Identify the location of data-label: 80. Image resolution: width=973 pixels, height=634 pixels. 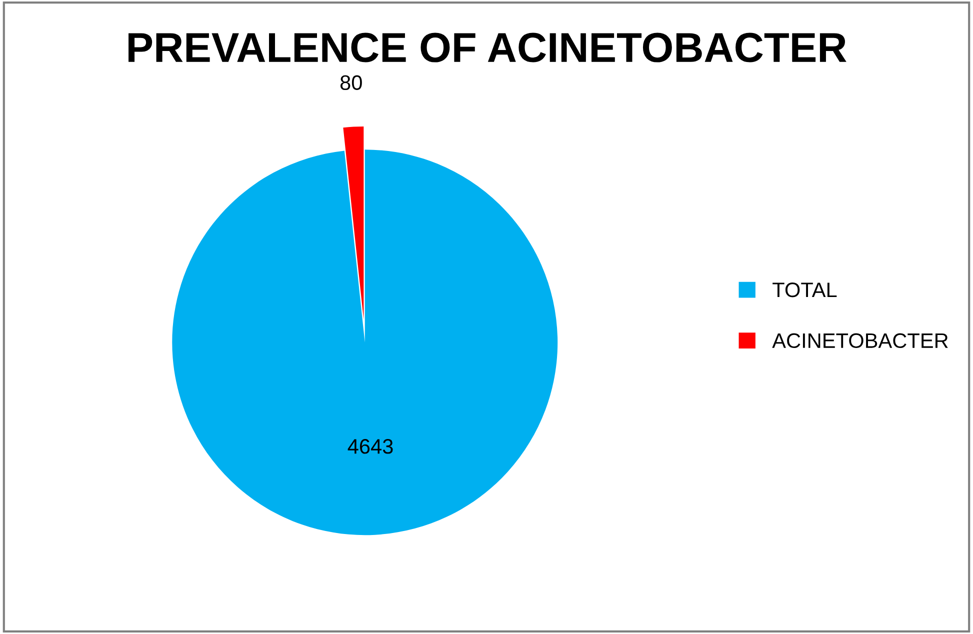
(351, 82).